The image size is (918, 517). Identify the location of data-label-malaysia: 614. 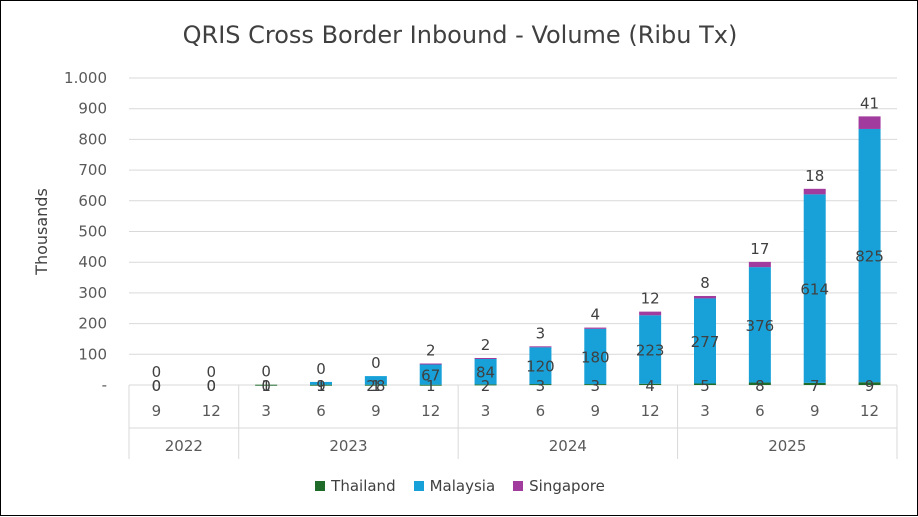
(814, 290).